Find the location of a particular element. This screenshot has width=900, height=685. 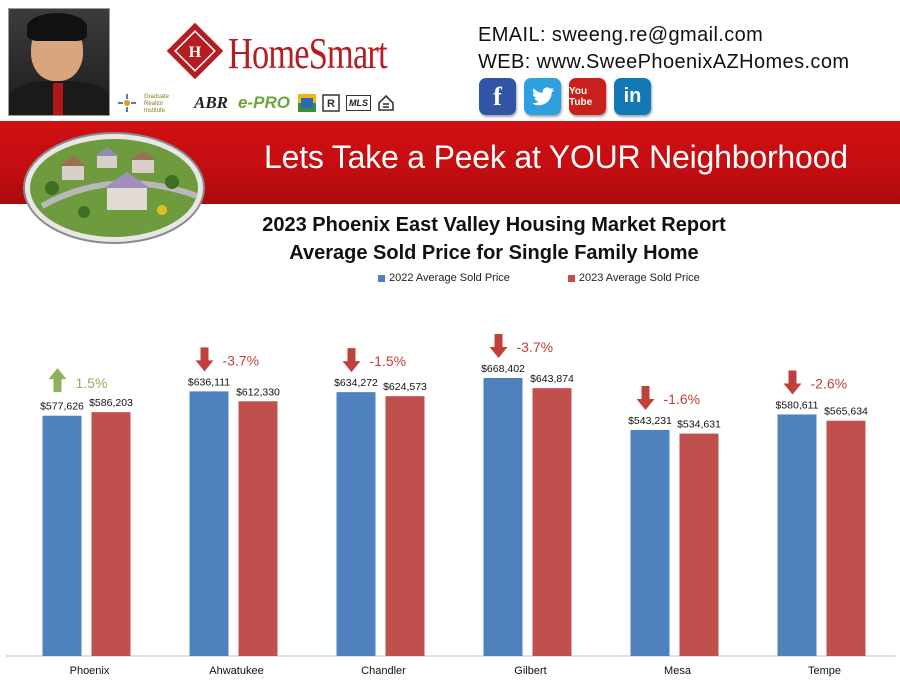

homesmart-logo-icon: H is located at coordinates (195, 51).